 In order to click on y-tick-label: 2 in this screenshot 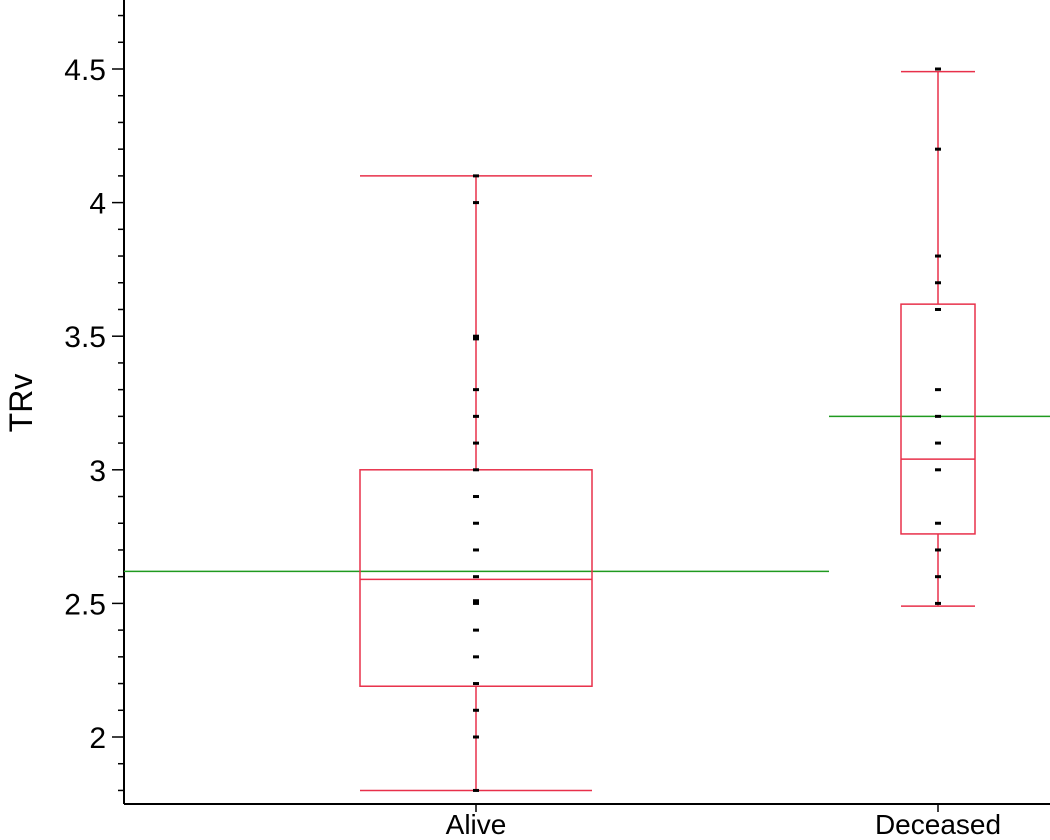, I will do `click(97, 738)`.